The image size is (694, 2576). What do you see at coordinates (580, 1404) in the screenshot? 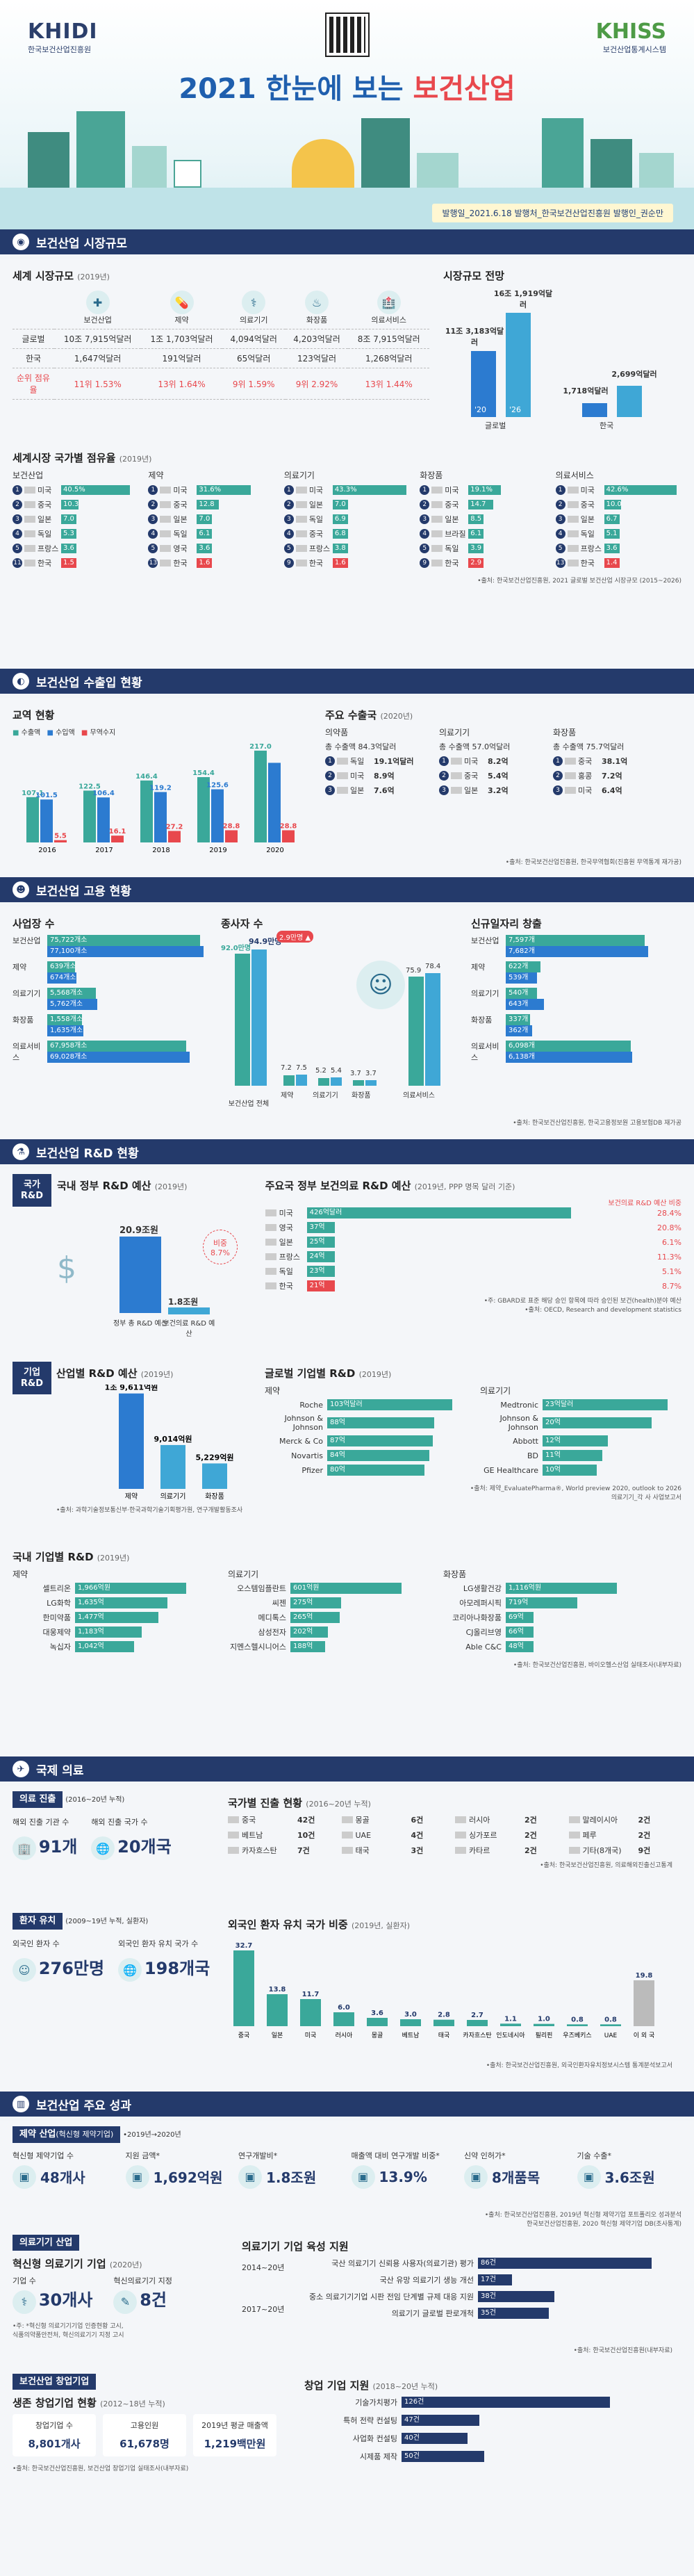
I see `list-item: Medtronic 23억달러` at bounding box center [580, 1404].